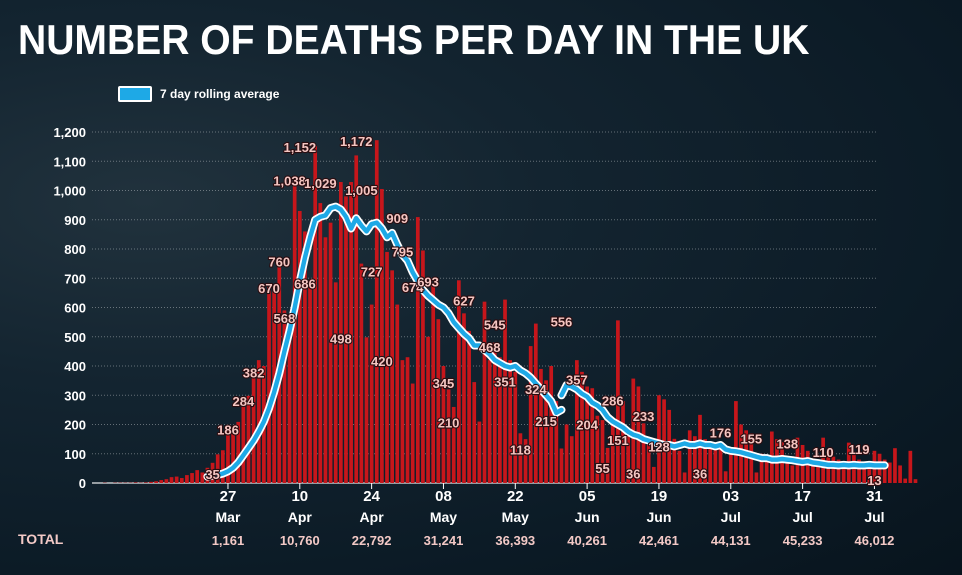  I want to click on y-tick-label: 600, so click(75, 308).